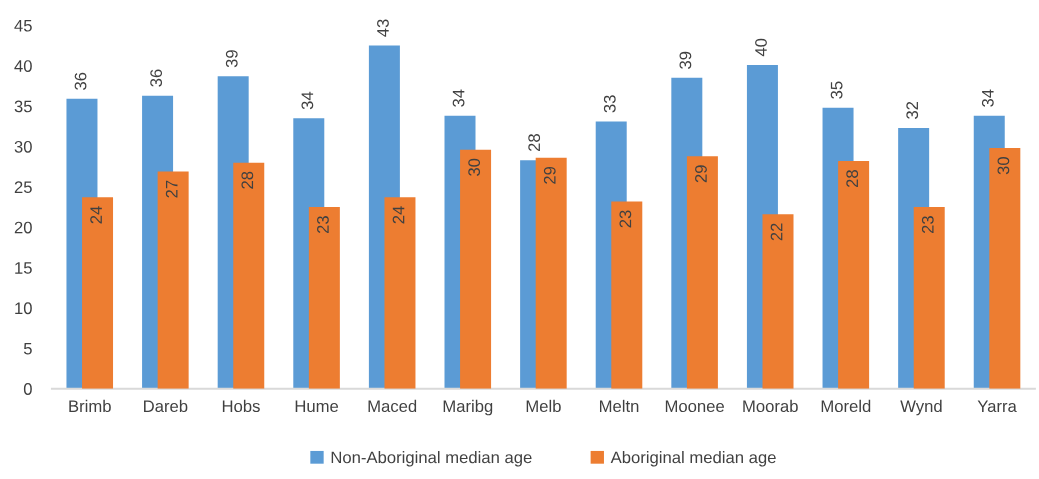 This screenshot has width=1039, height=479. What do you see at coordinates (761, 47) in the screenshot?
I see `data-label: 40` at bounding box center [761, 47].